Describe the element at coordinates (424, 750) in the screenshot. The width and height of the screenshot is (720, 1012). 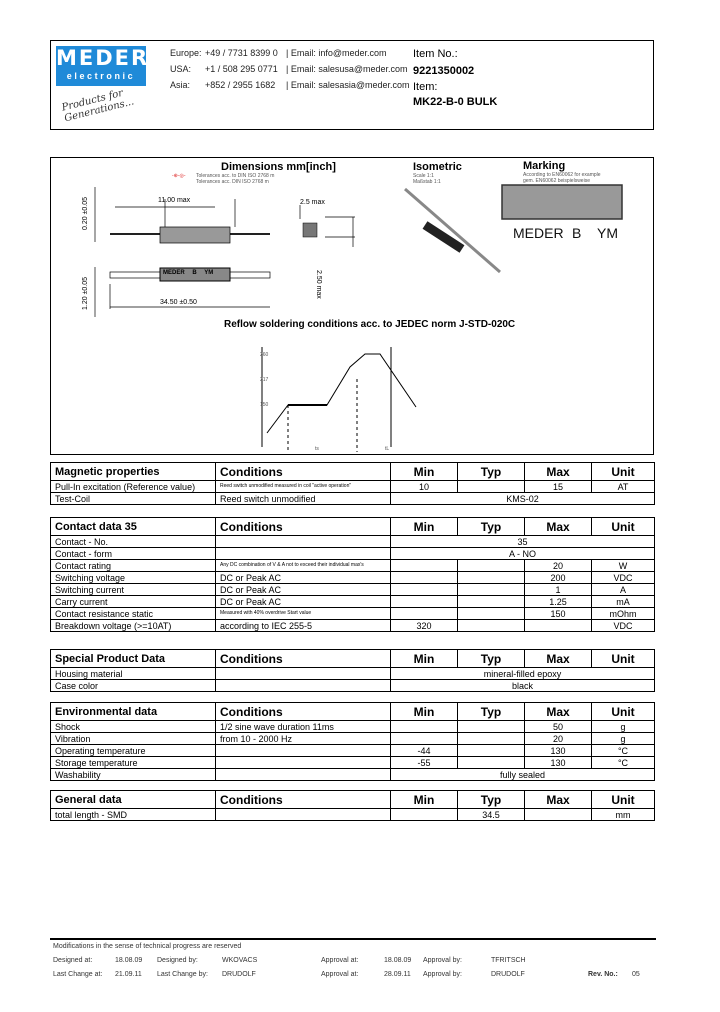
I see `row-min: -44` at that location.